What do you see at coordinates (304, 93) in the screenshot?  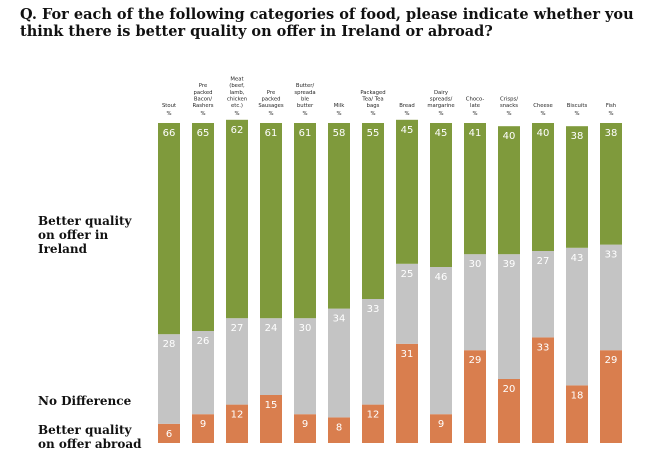 I see `category-label: spreada` at bounding box center [304, 93].